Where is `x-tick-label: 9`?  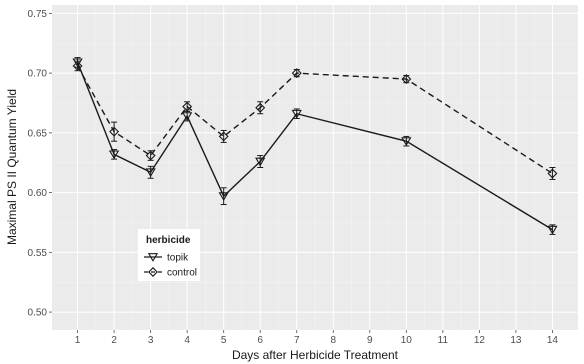
x-tick-label: 9 is located at coordinates (370, 340).